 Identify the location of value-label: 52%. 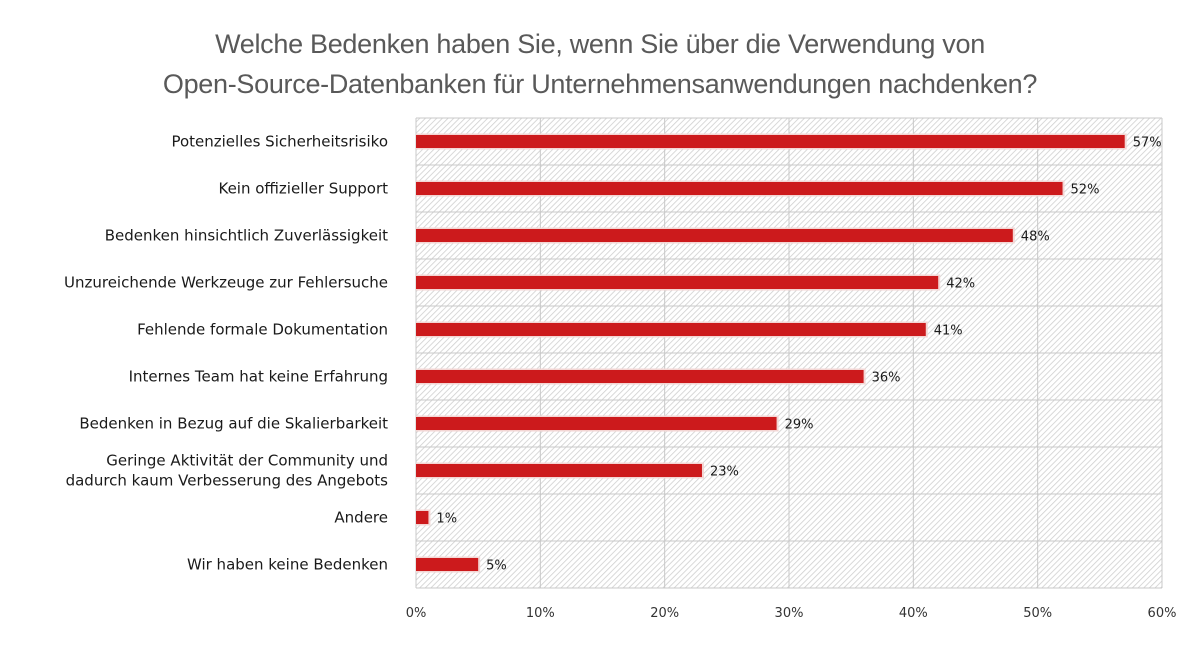
(1085, 190).